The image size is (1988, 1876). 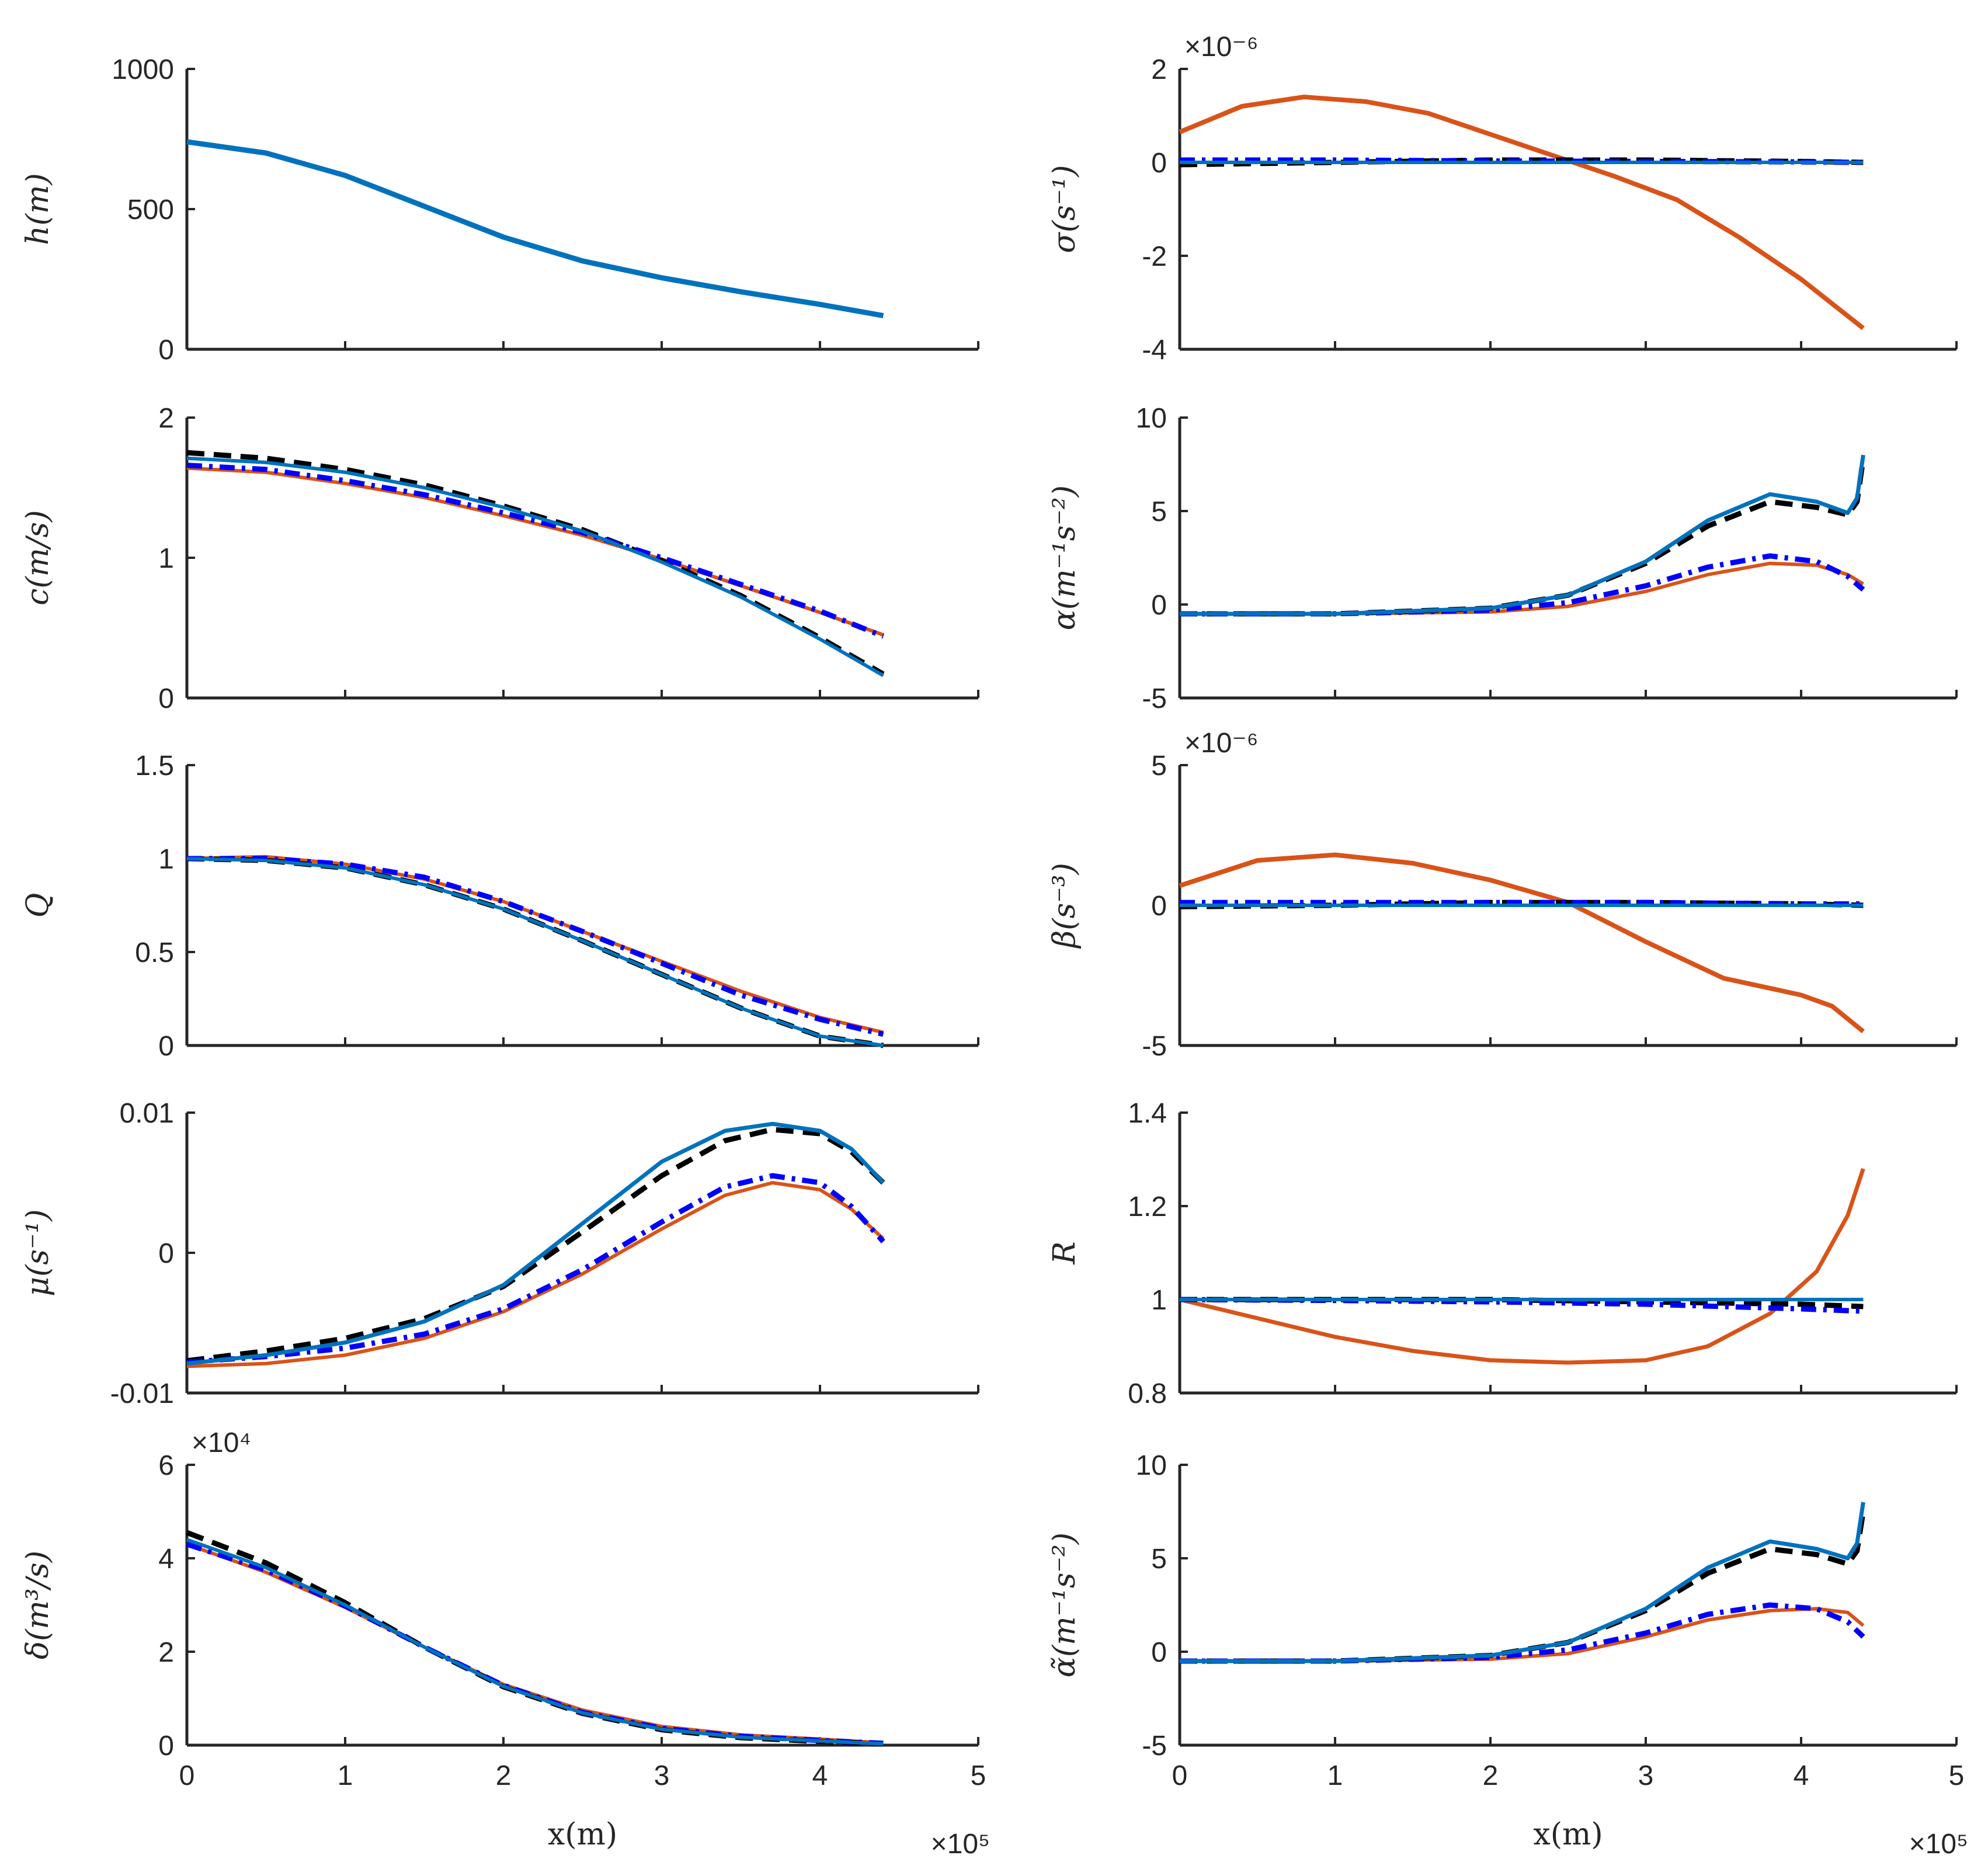 I want to click on R-series-blue_dashdot, so click(x=1521, y=1305).